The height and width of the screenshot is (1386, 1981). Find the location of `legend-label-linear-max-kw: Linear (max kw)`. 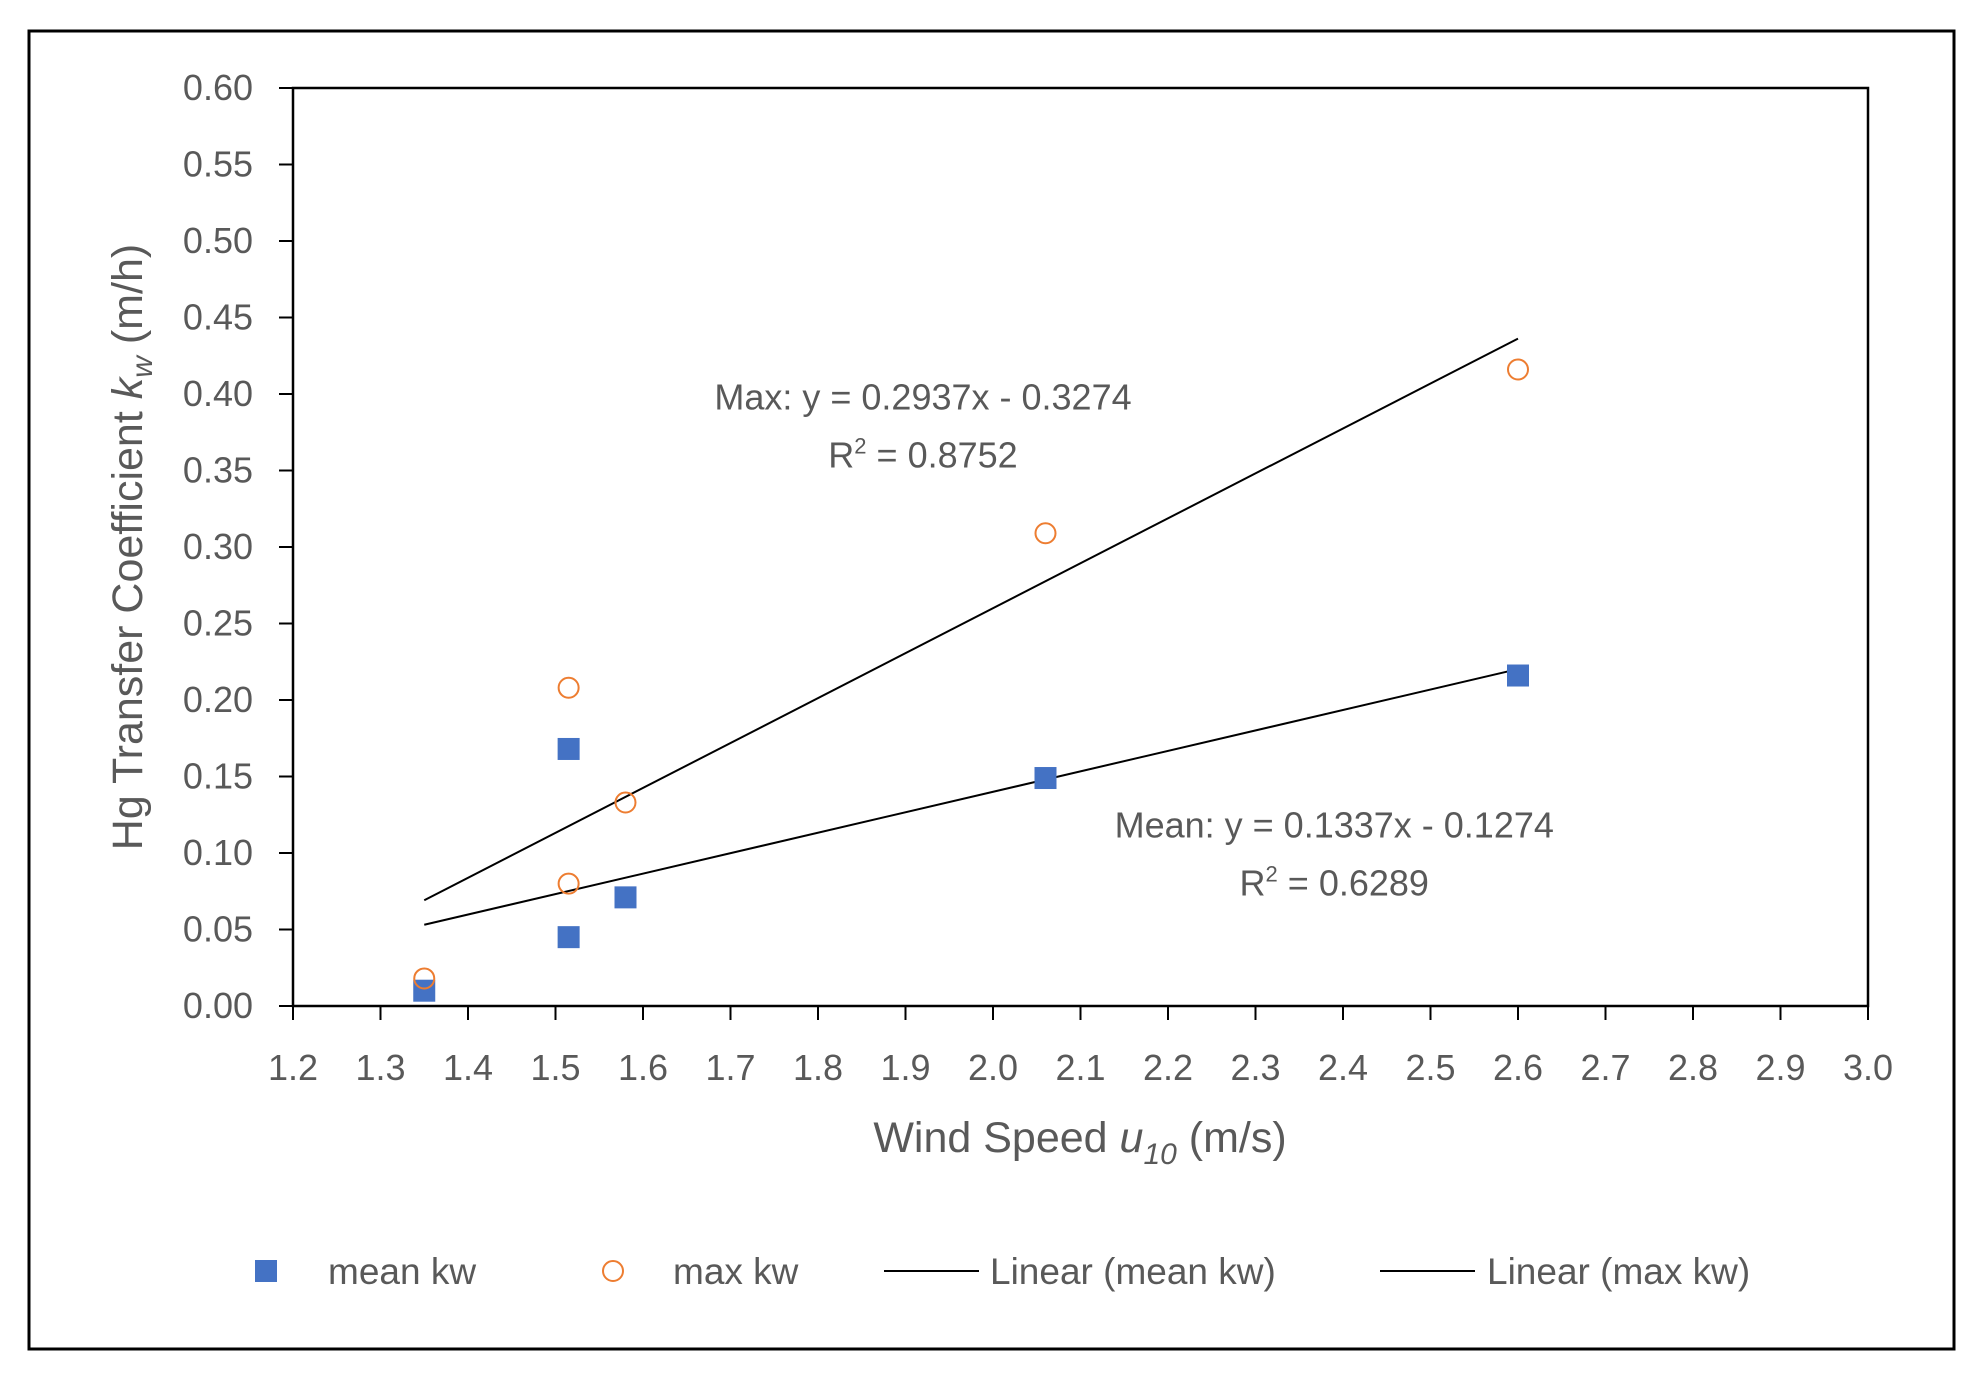

legend-label-linear-max-kw: Linear (max kw) is located at coordinates (1618, 1271).